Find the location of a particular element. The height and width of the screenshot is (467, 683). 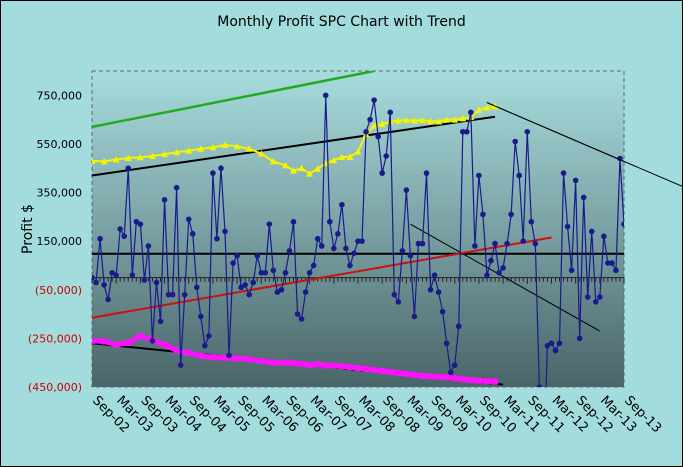

y-tick-label: 550,000 is located at coordinates (60, 144).